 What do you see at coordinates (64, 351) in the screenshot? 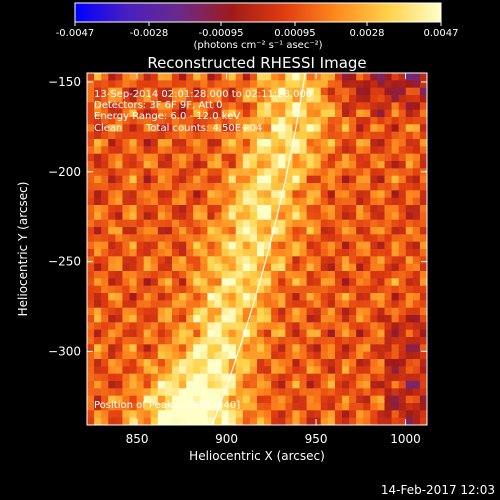
I see `y-tick-label: −300` at bounding box center [64, 351].